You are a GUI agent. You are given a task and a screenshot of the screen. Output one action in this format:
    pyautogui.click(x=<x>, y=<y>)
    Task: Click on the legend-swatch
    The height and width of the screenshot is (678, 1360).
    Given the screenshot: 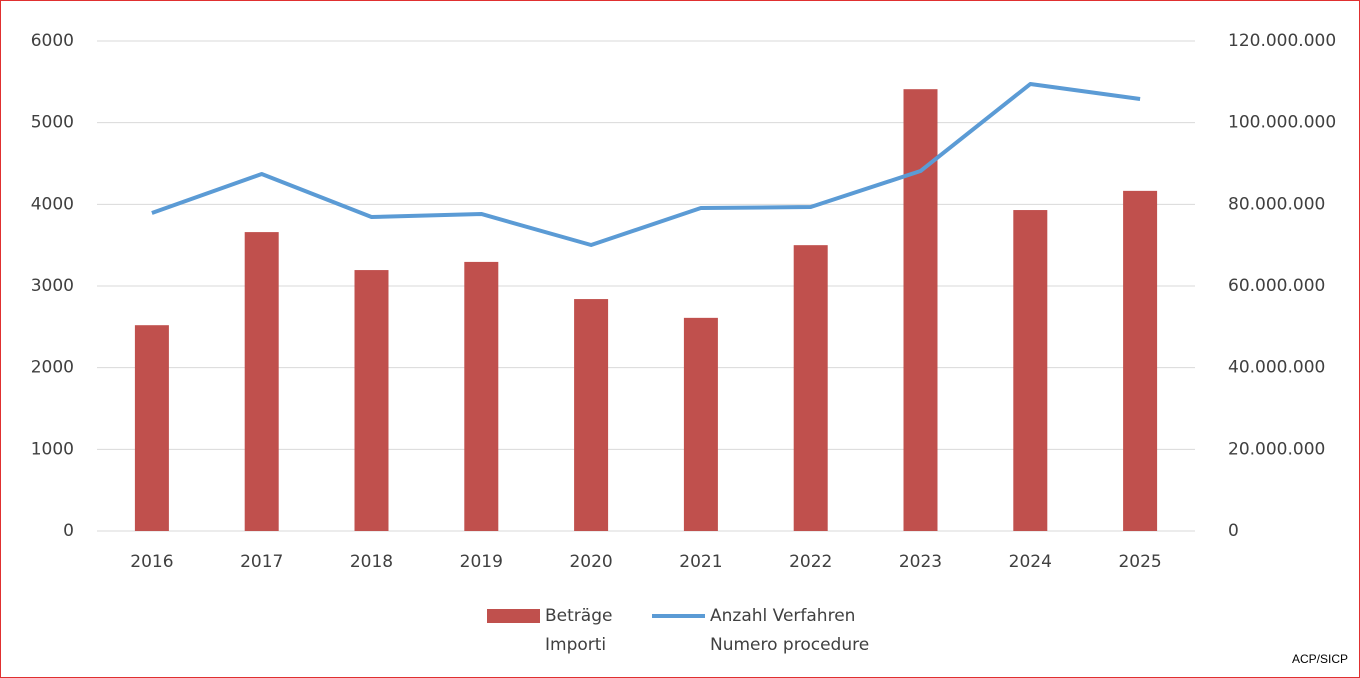 What is the action you would take?
    pyautogui.click(x=513, y=616)
    